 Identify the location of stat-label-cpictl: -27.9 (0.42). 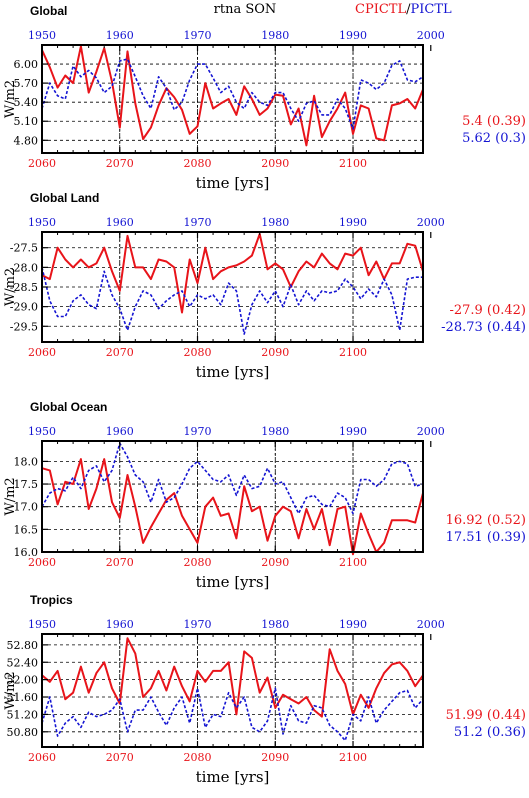
(487, 310).